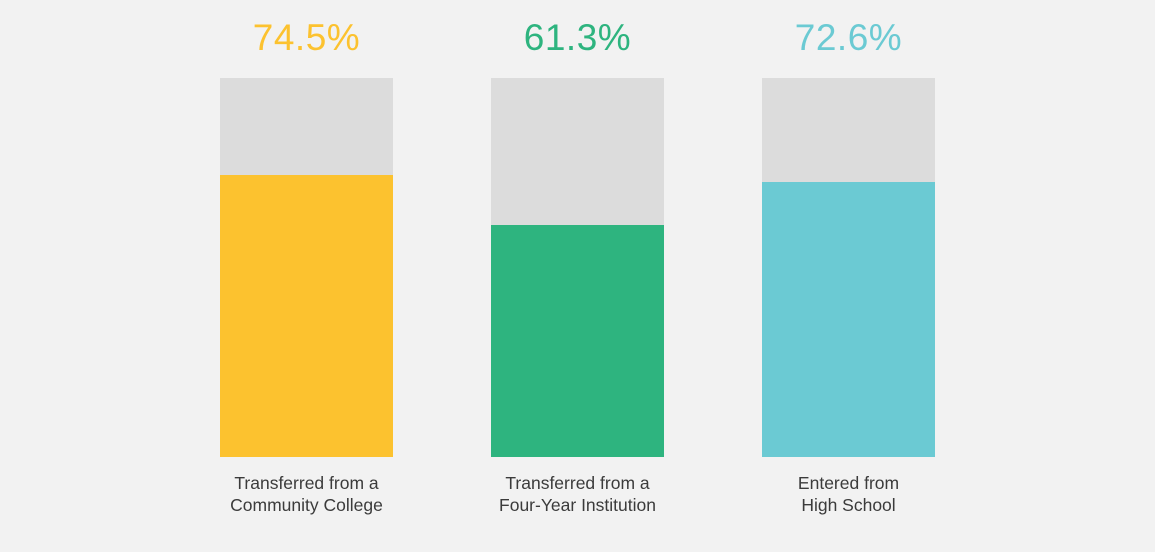  Describe the element at coordinates (577, 505) in the screenshot. I see `bar-category-label-line2: Four-Year Institution` at that location.